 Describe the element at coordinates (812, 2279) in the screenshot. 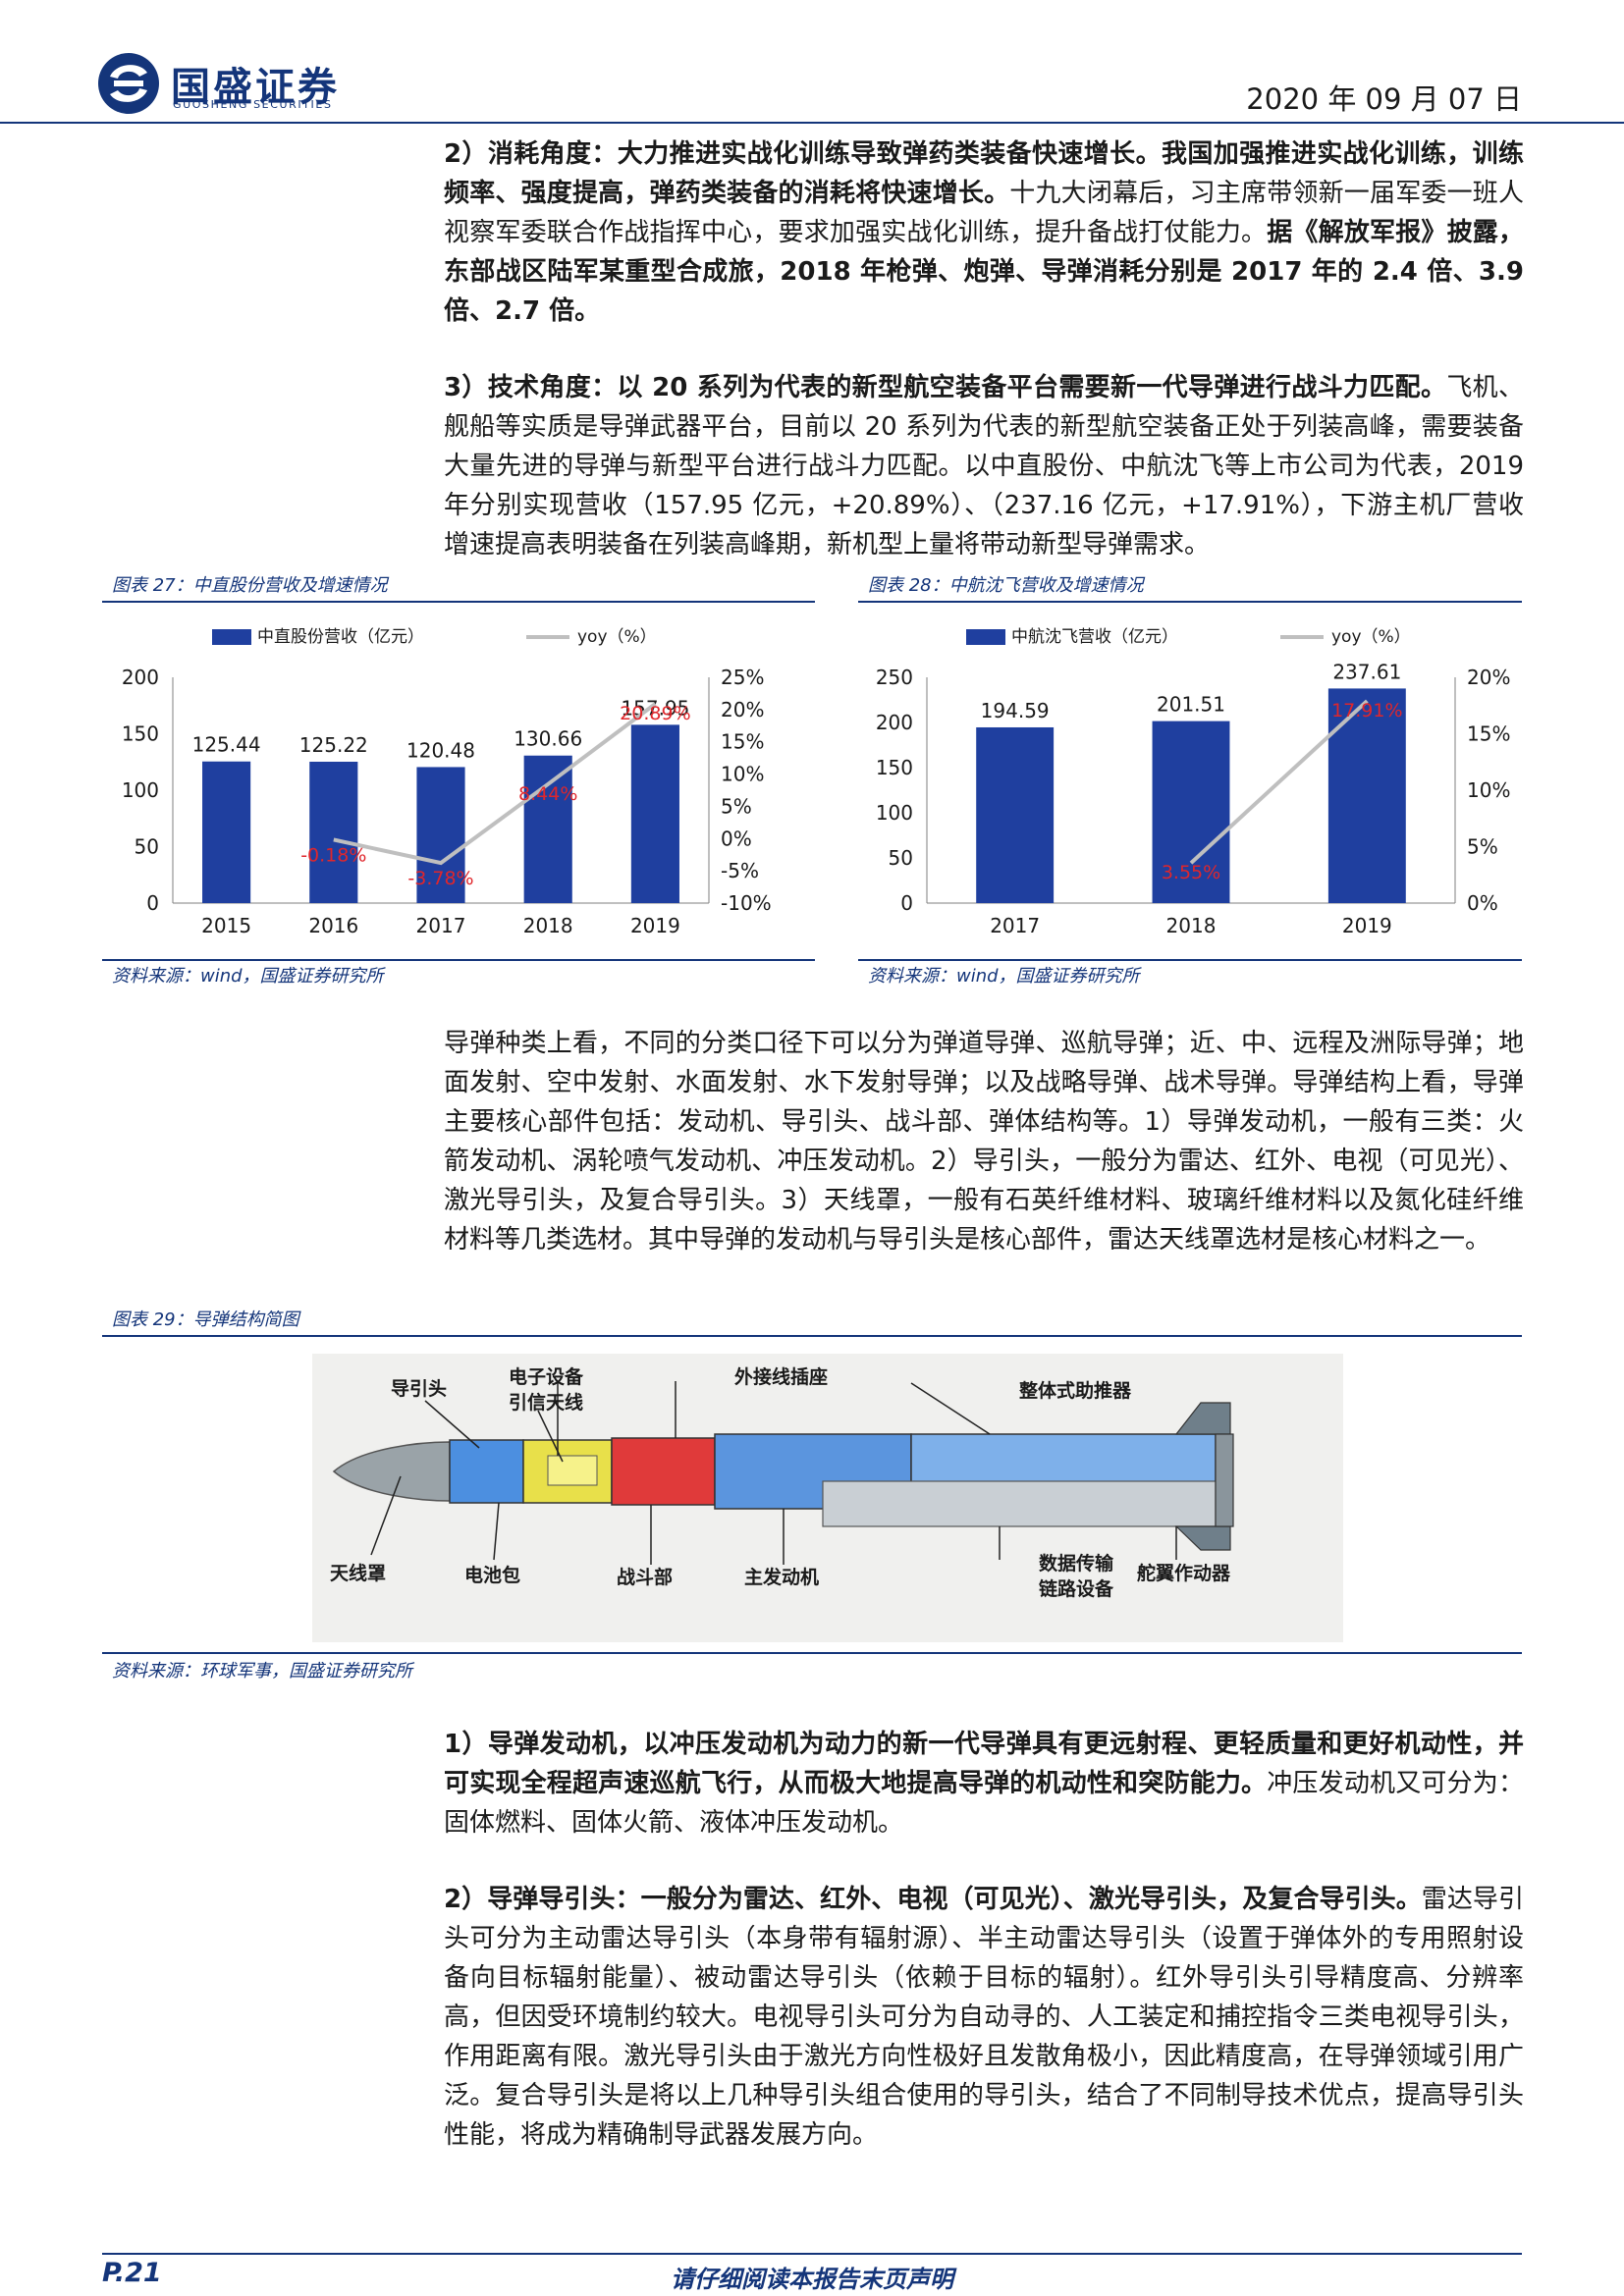

I see `footer-disclaimer: 请仔细阅读本报告末页声明` at that location.